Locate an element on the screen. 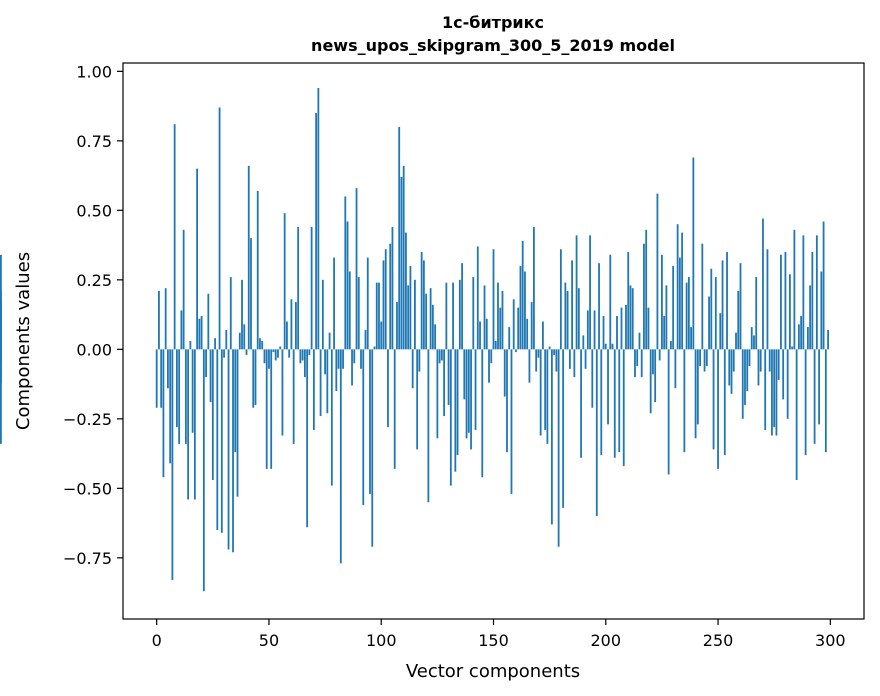 This screenshot has width=880, height=696. y-tick-label: 0.50 is located at coordinates (94, 210).